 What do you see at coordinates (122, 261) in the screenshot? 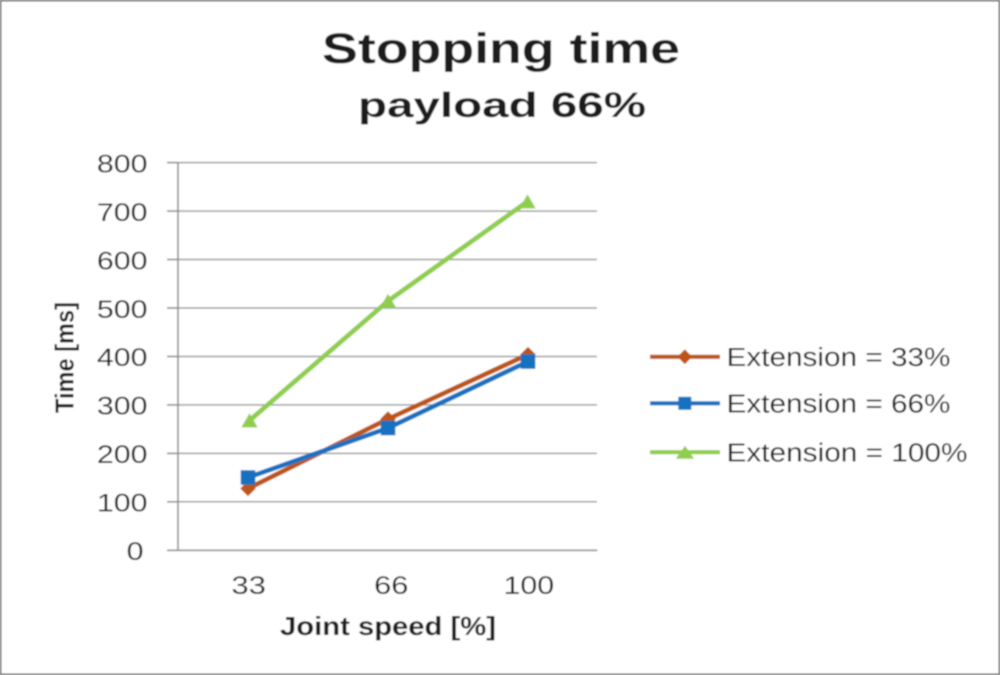
I see `svg-text: 600` at bounding box center [122, 261].